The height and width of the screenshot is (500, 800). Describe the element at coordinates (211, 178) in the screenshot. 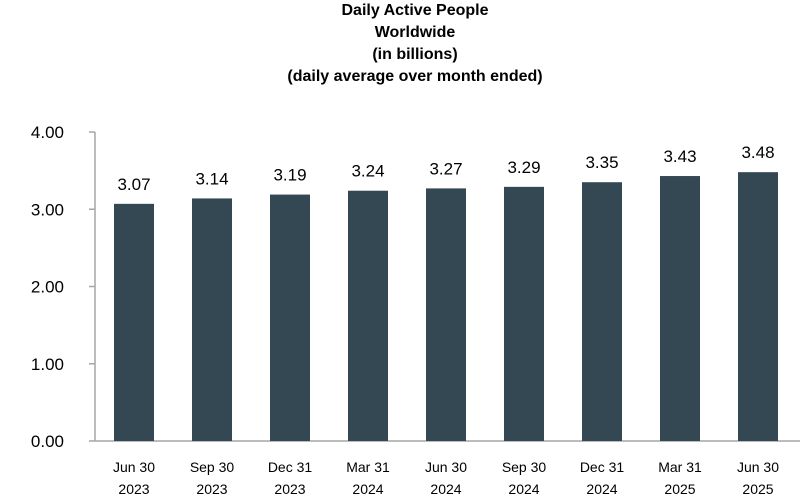

I see `data-label: 3.14` at that location.